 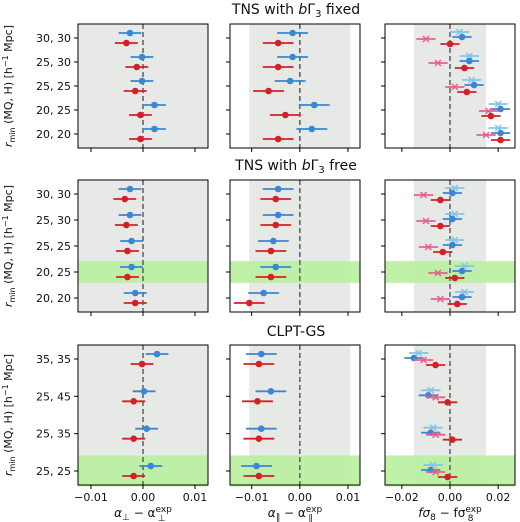 I want to click on highlight-band, so click(x=295, y=272).